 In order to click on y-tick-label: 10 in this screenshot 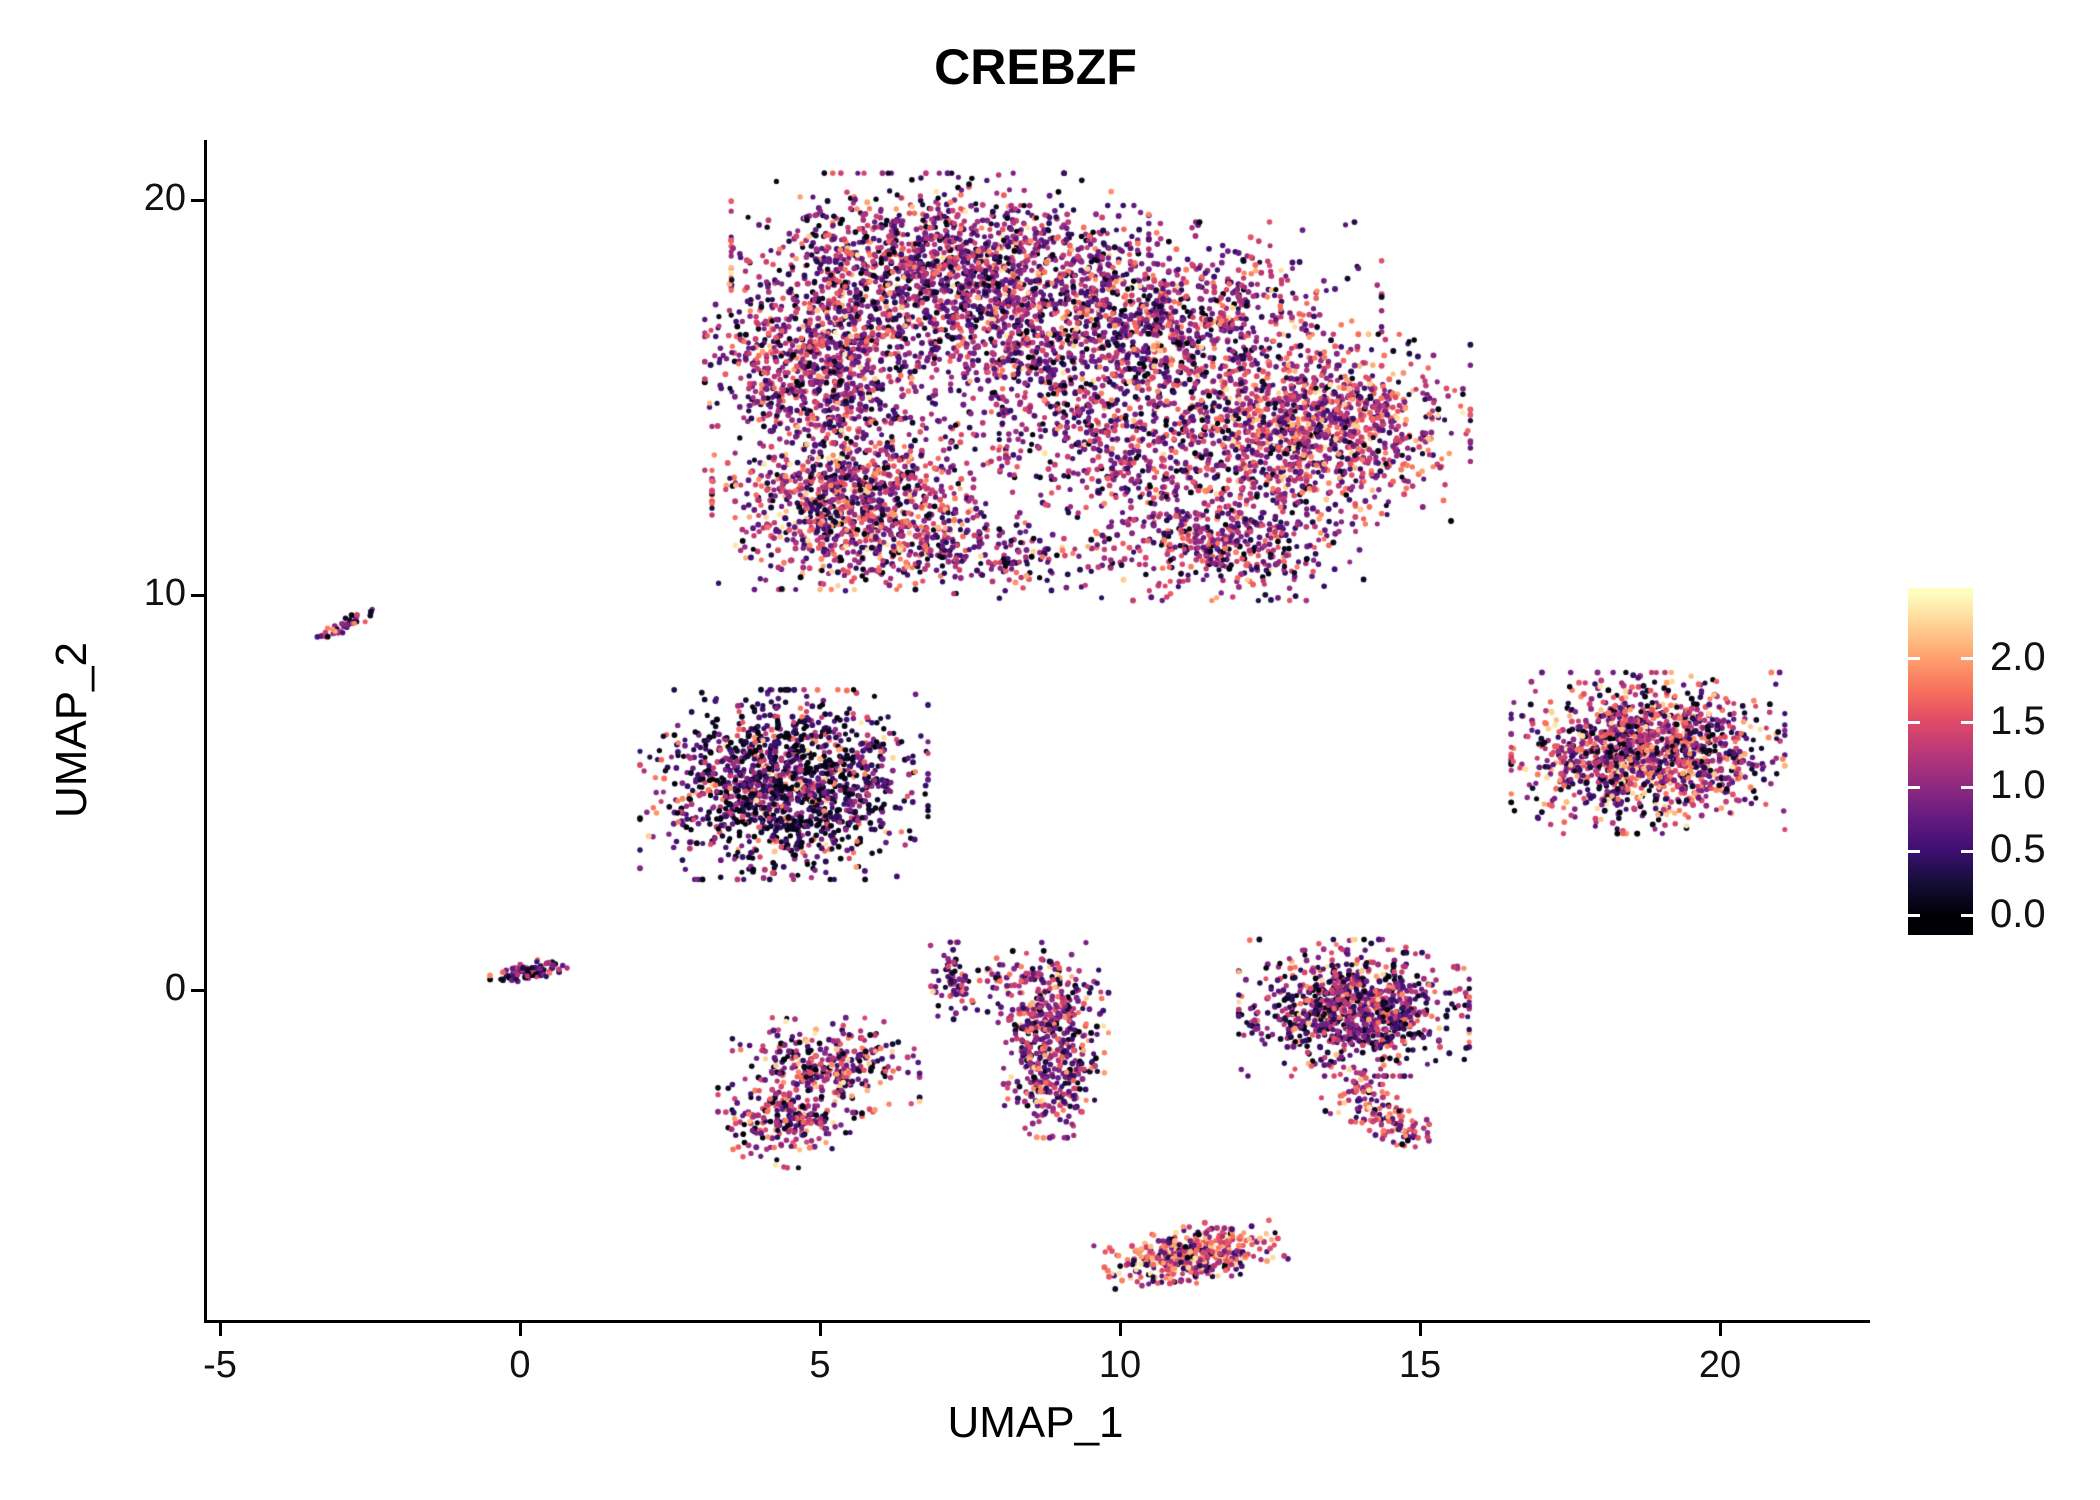, I will do `click(164, 593)`.